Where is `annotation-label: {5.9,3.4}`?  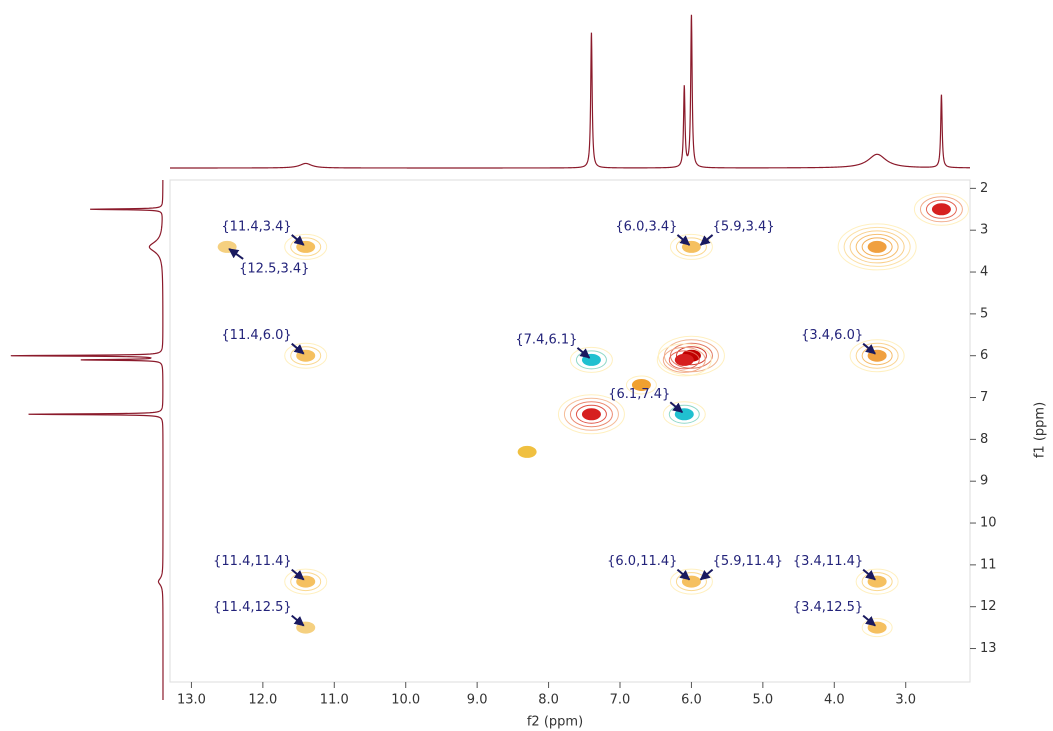
annotation-label: {5.9,3.4} is located at coordinates (744, 226).